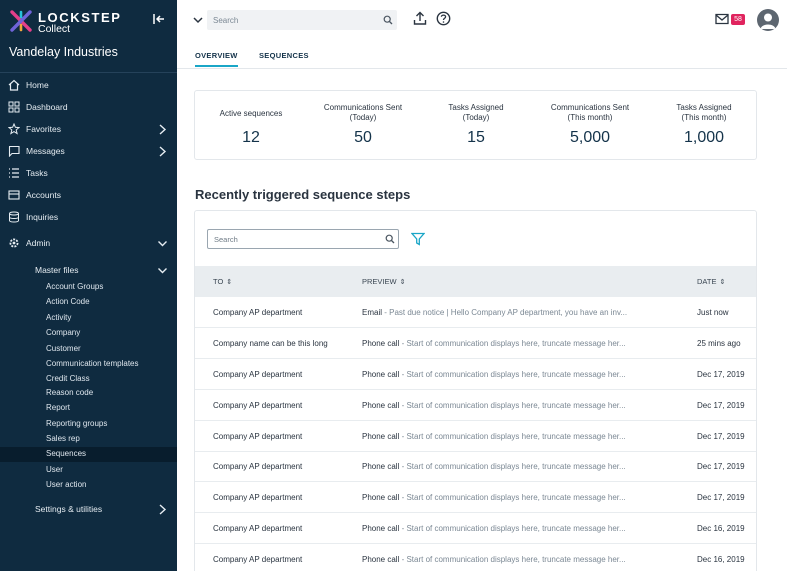 This screenshot has width=787, height=571. What do you see at coordinates (38, 243) in the screenshot?
I see `nav-label: Admin` at bounding box center [38, 243].